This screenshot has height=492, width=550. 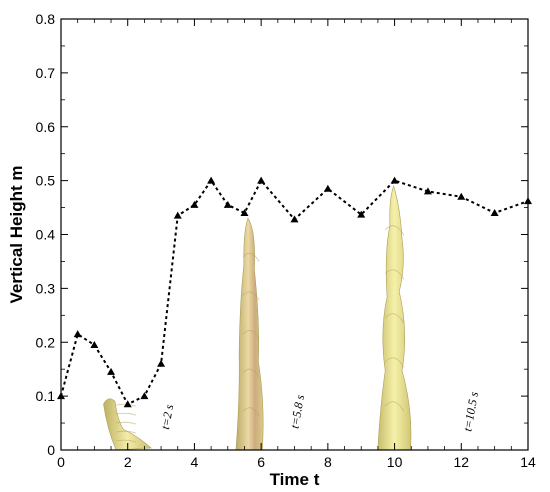 What do you see at coordinates (46, 235) in the screenshot?
I see `y-tick-label: 0.4` at bounding box center [46, 235].